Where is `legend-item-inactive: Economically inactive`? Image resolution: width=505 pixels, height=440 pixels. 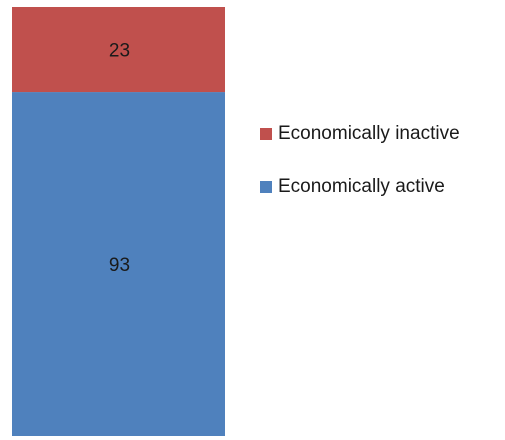 legend-item-inactive: Economically inactive is located at coordinates (360, 134).